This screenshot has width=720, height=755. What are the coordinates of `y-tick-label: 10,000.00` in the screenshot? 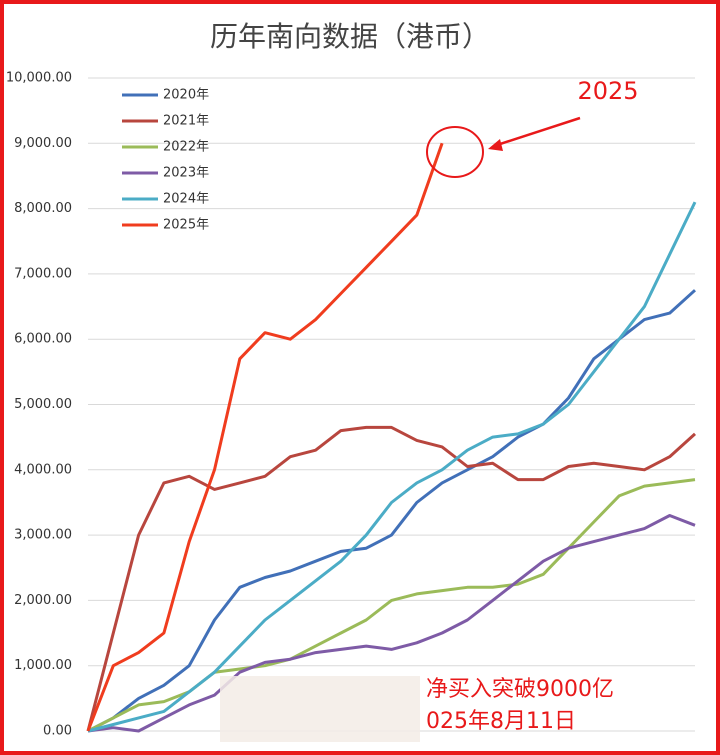 It's located at (39, 78).